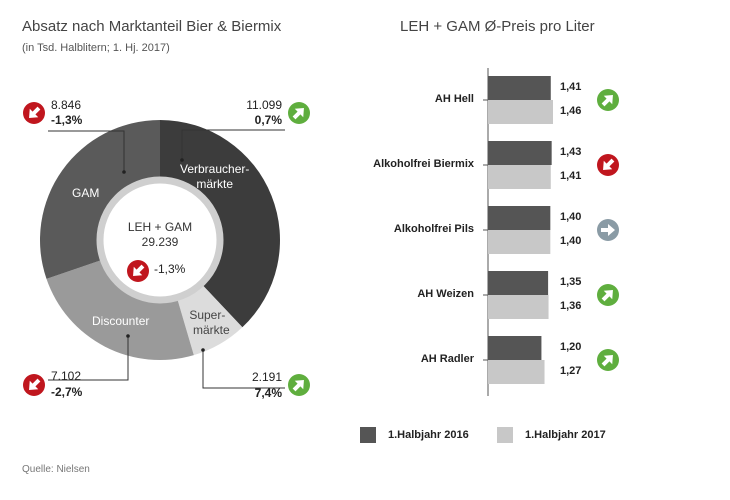 Image resolution: width=730 pixels, height=500 pixels. What do you see at coordinates (423, 164) in the screenshot?
I see `bar-category-label: Alkoholfrei Biermix` at bounding box center [423, 164].